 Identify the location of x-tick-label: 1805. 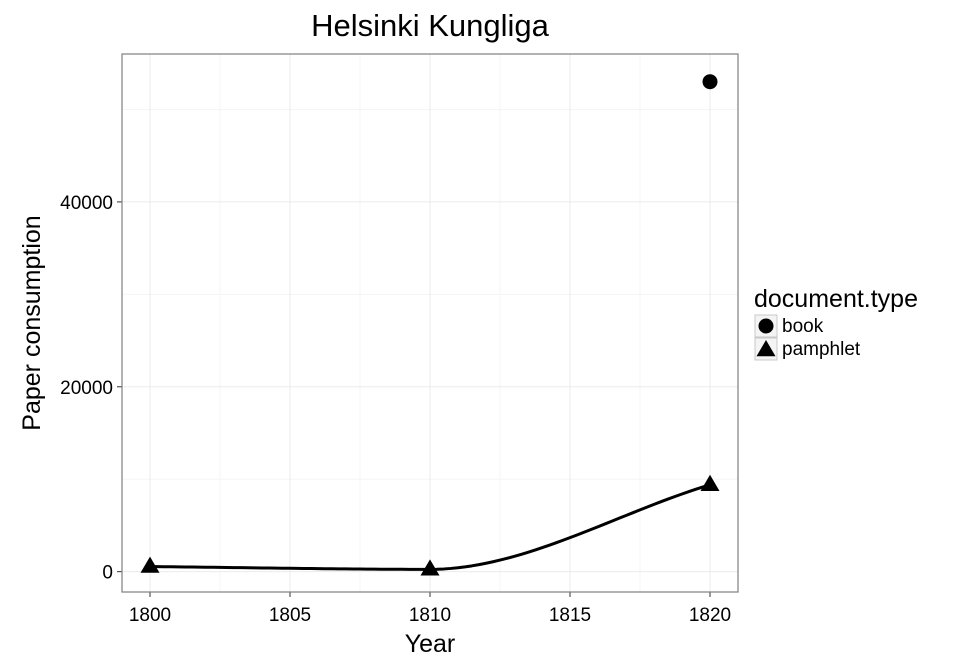
(290, 615).